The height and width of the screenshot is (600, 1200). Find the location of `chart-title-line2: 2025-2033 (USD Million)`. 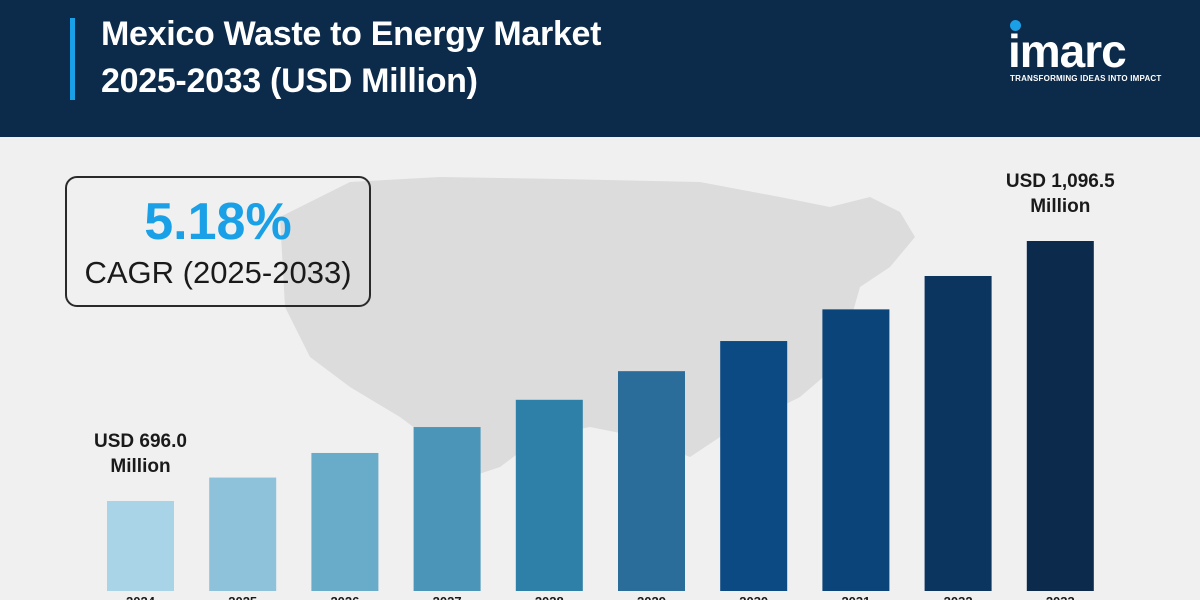

chart-title-line2: 2025-2033 (USD Million) is located at coordinates (289, 81).